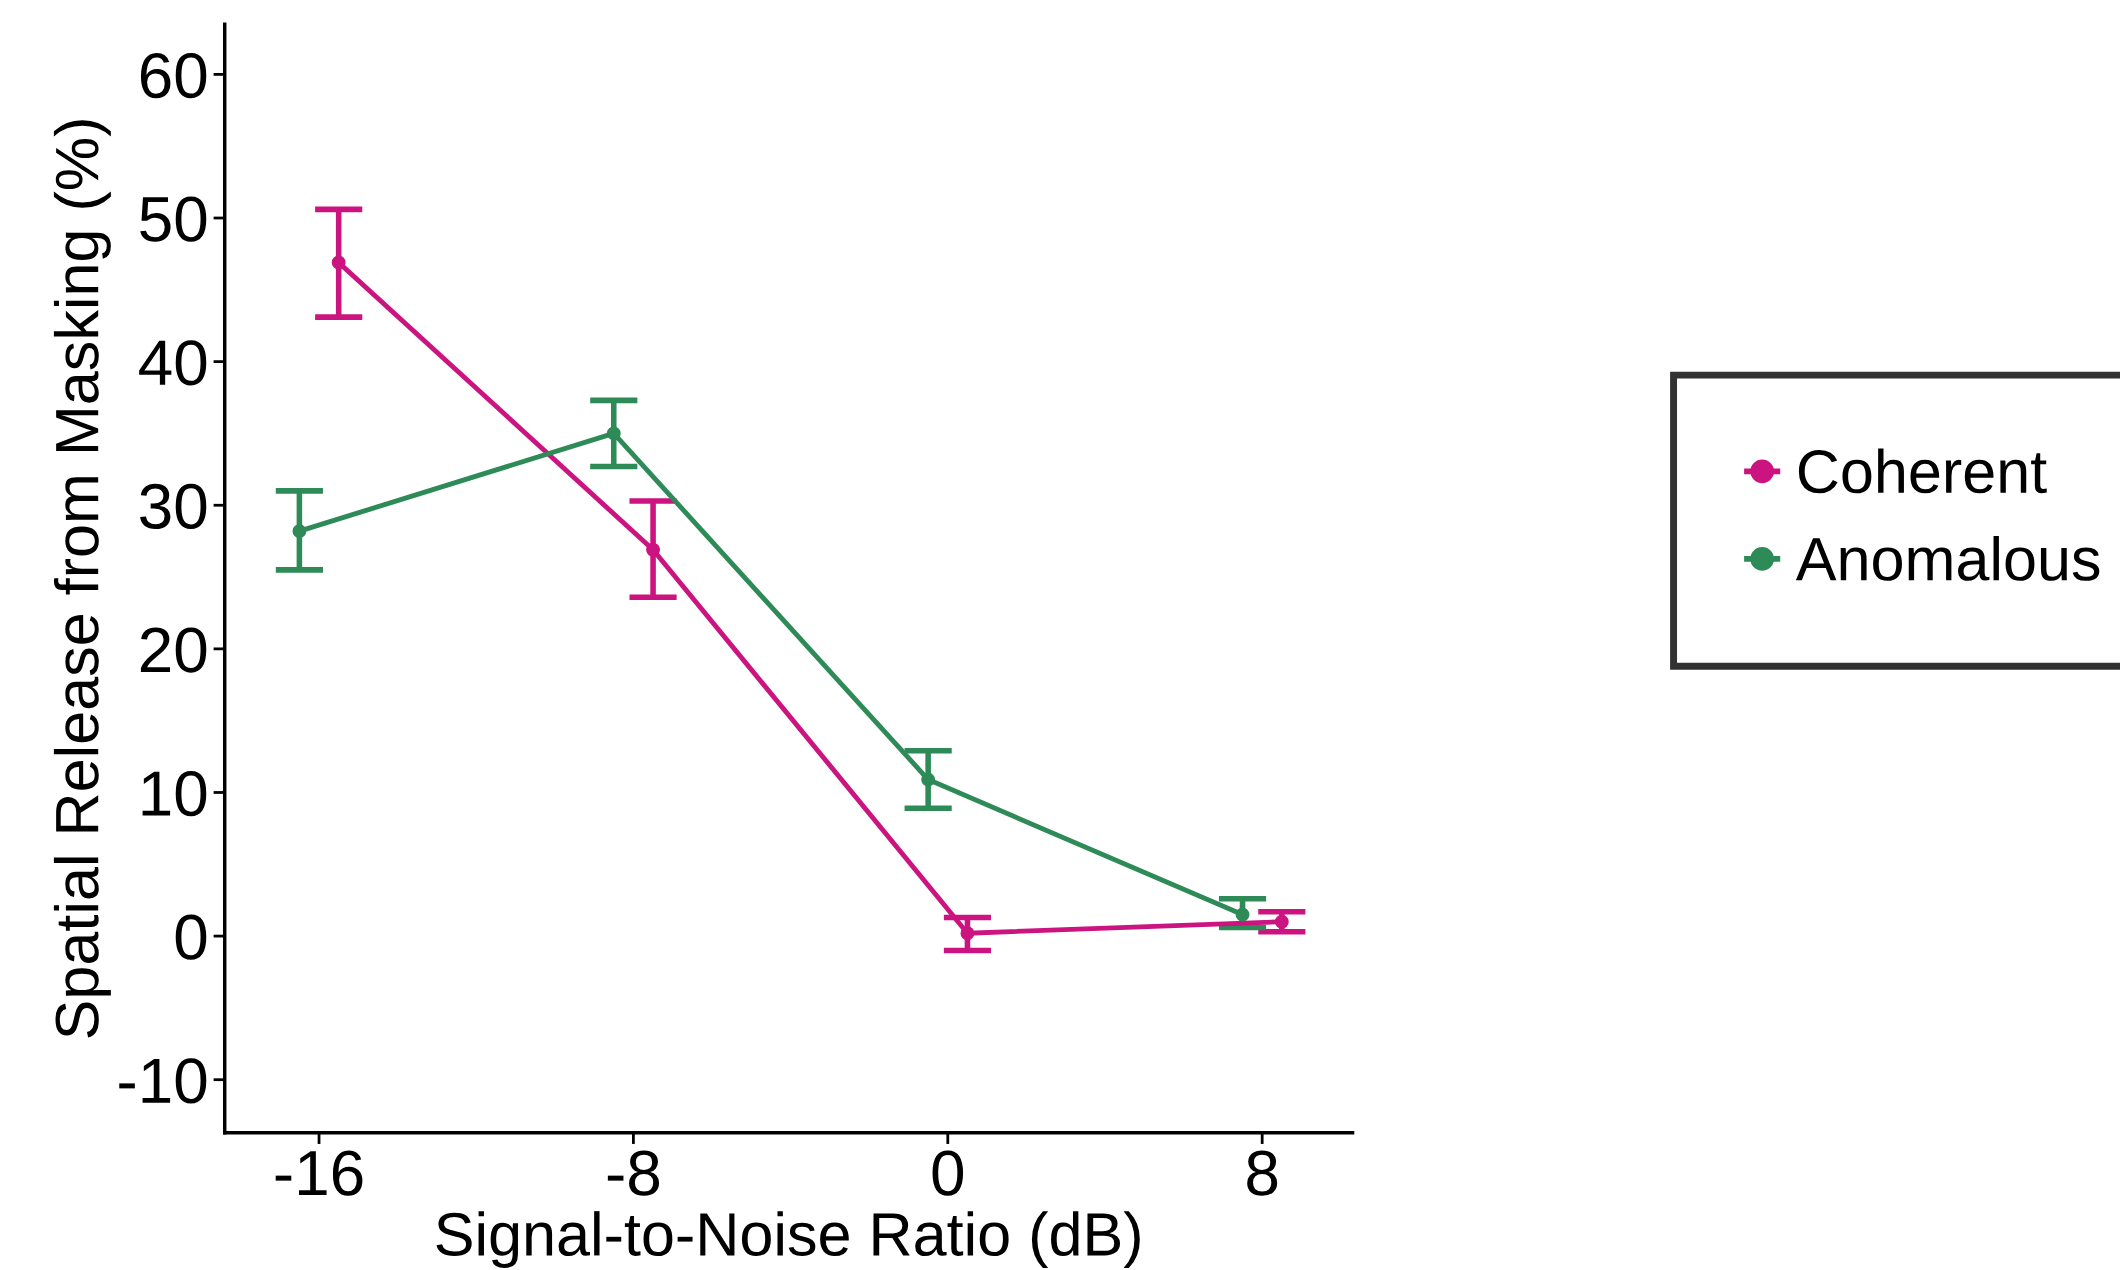 Image resolution: width=2120 pixels, height=1270 pixels. Describe the element at coordinates (163, 1081) in the screenshot. I see `y-tick-label: -10` at that location.